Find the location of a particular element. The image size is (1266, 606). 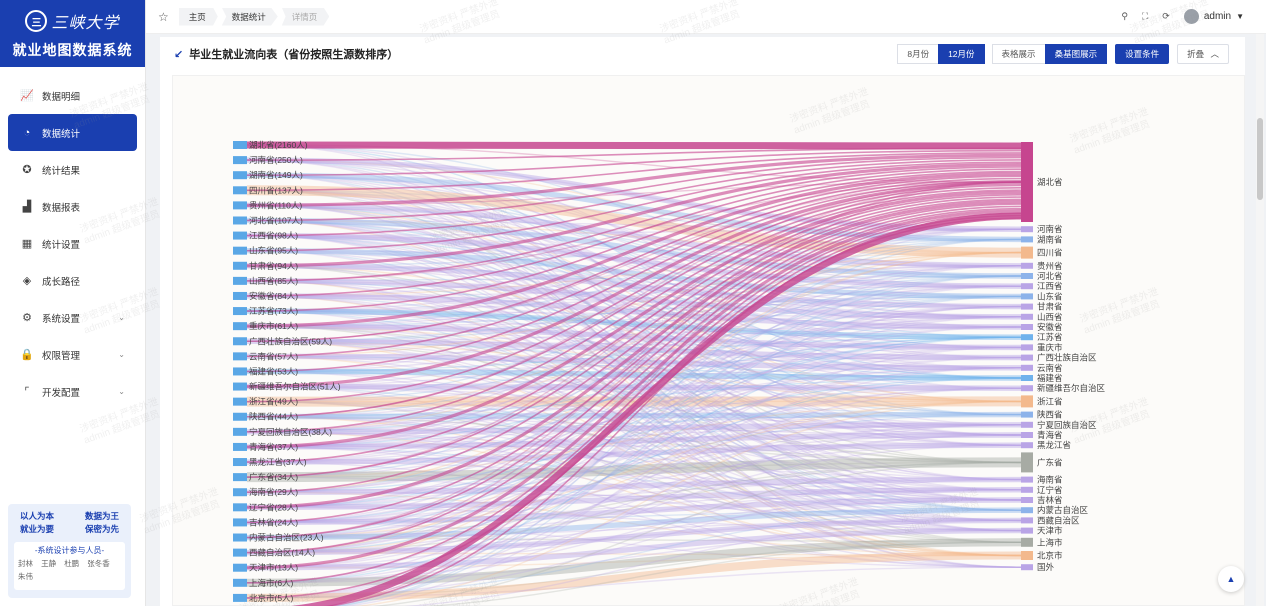

breadcrumb-detail: 详情页 is located at coordinates (305, 16).